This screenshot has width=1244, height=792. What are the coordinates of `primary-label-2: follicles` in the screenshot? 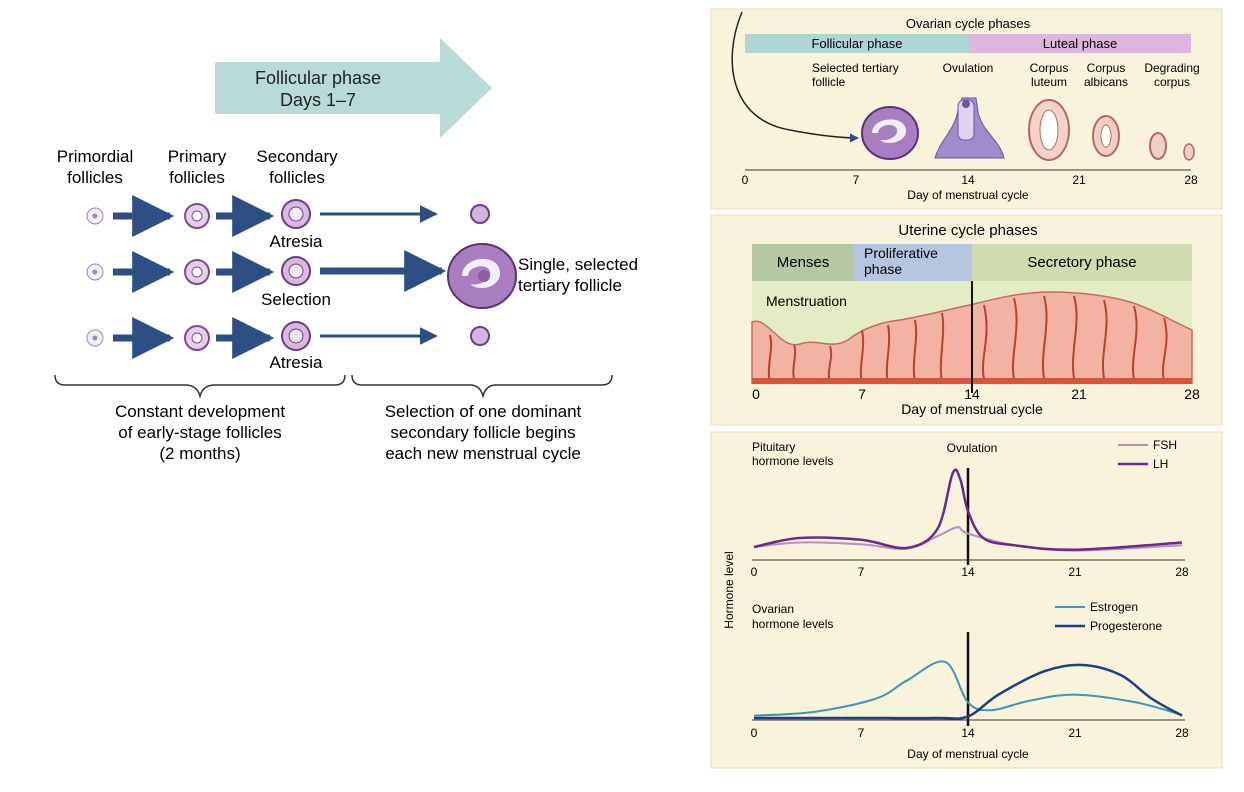 It's located at (197, 177).